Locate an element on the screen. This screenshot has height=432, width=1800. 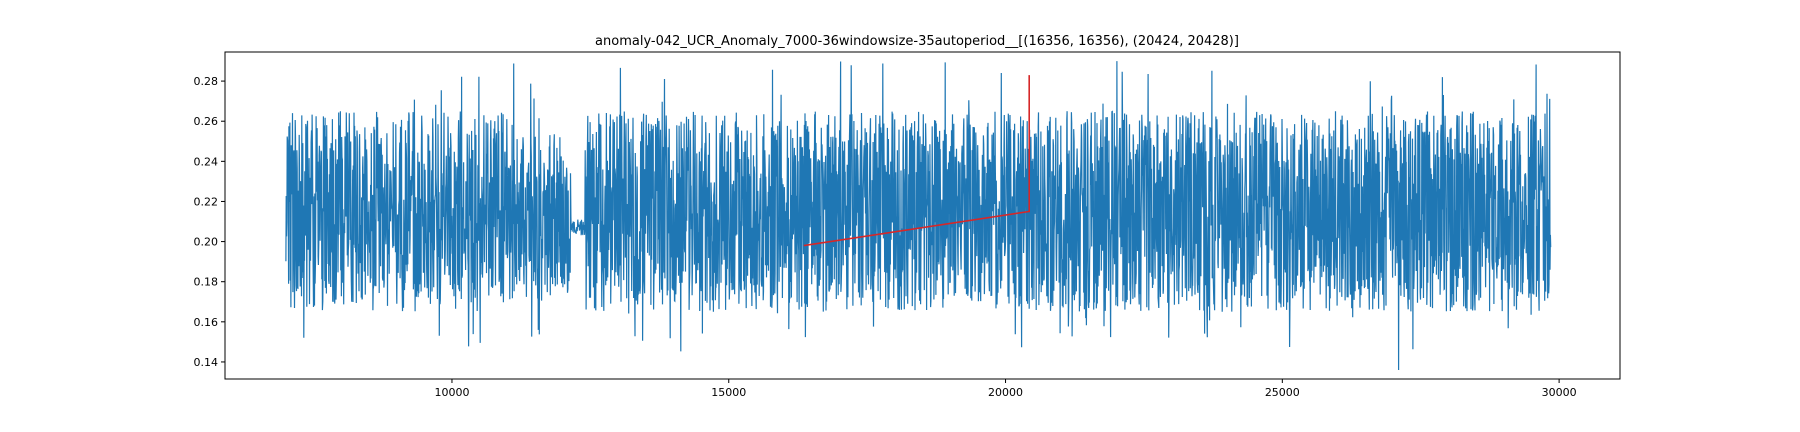
x-tick-label: 25000 is located at coordinates (1282, 392).